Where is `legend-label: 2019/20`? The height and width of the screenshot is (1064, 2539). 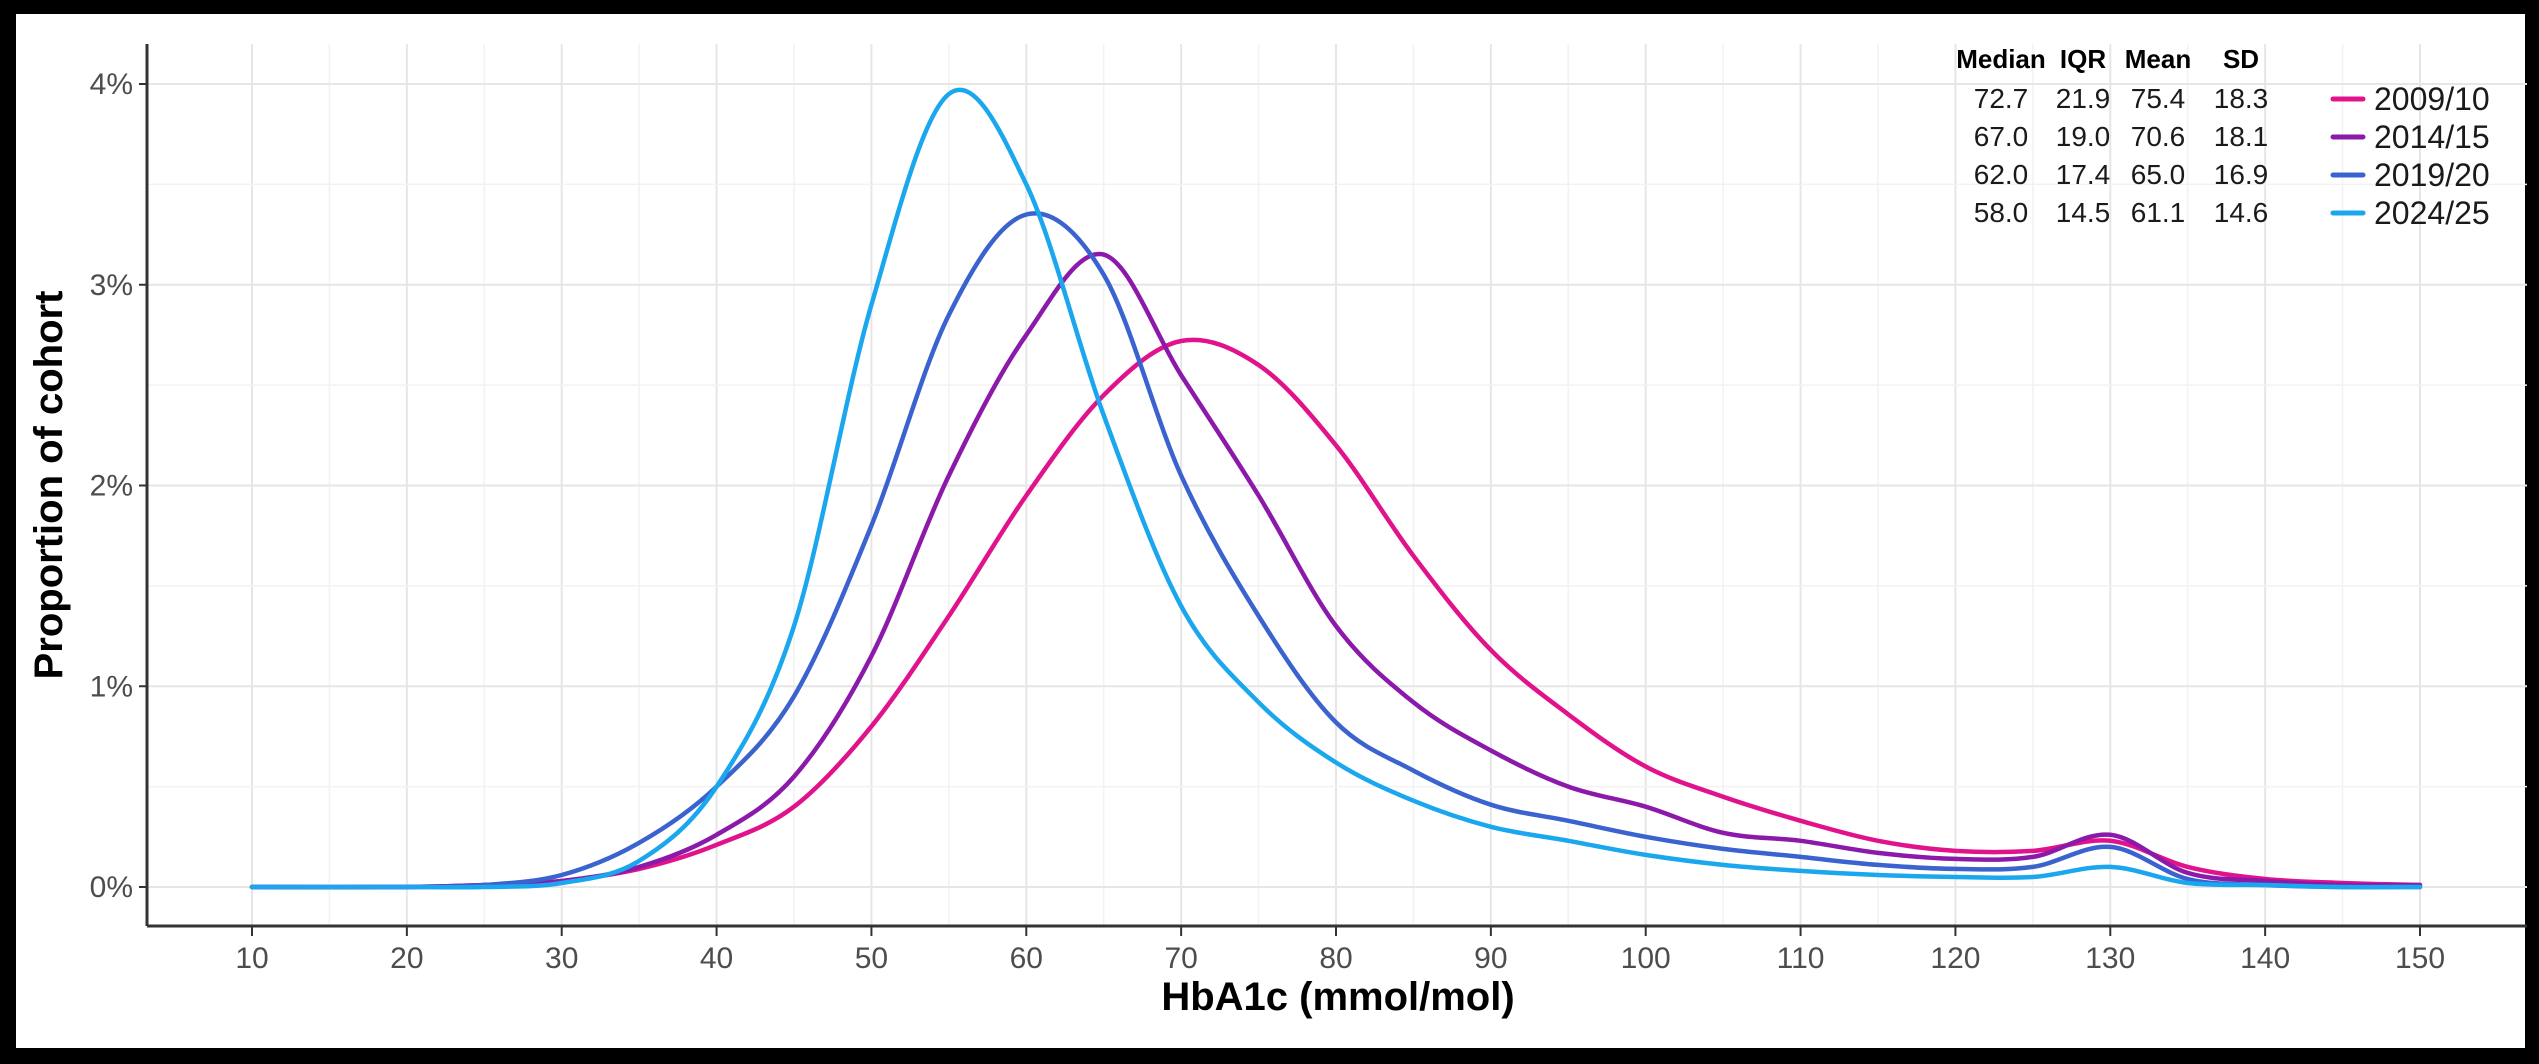 legend-label: 2019/20 is located at coordinates (2432, 175).